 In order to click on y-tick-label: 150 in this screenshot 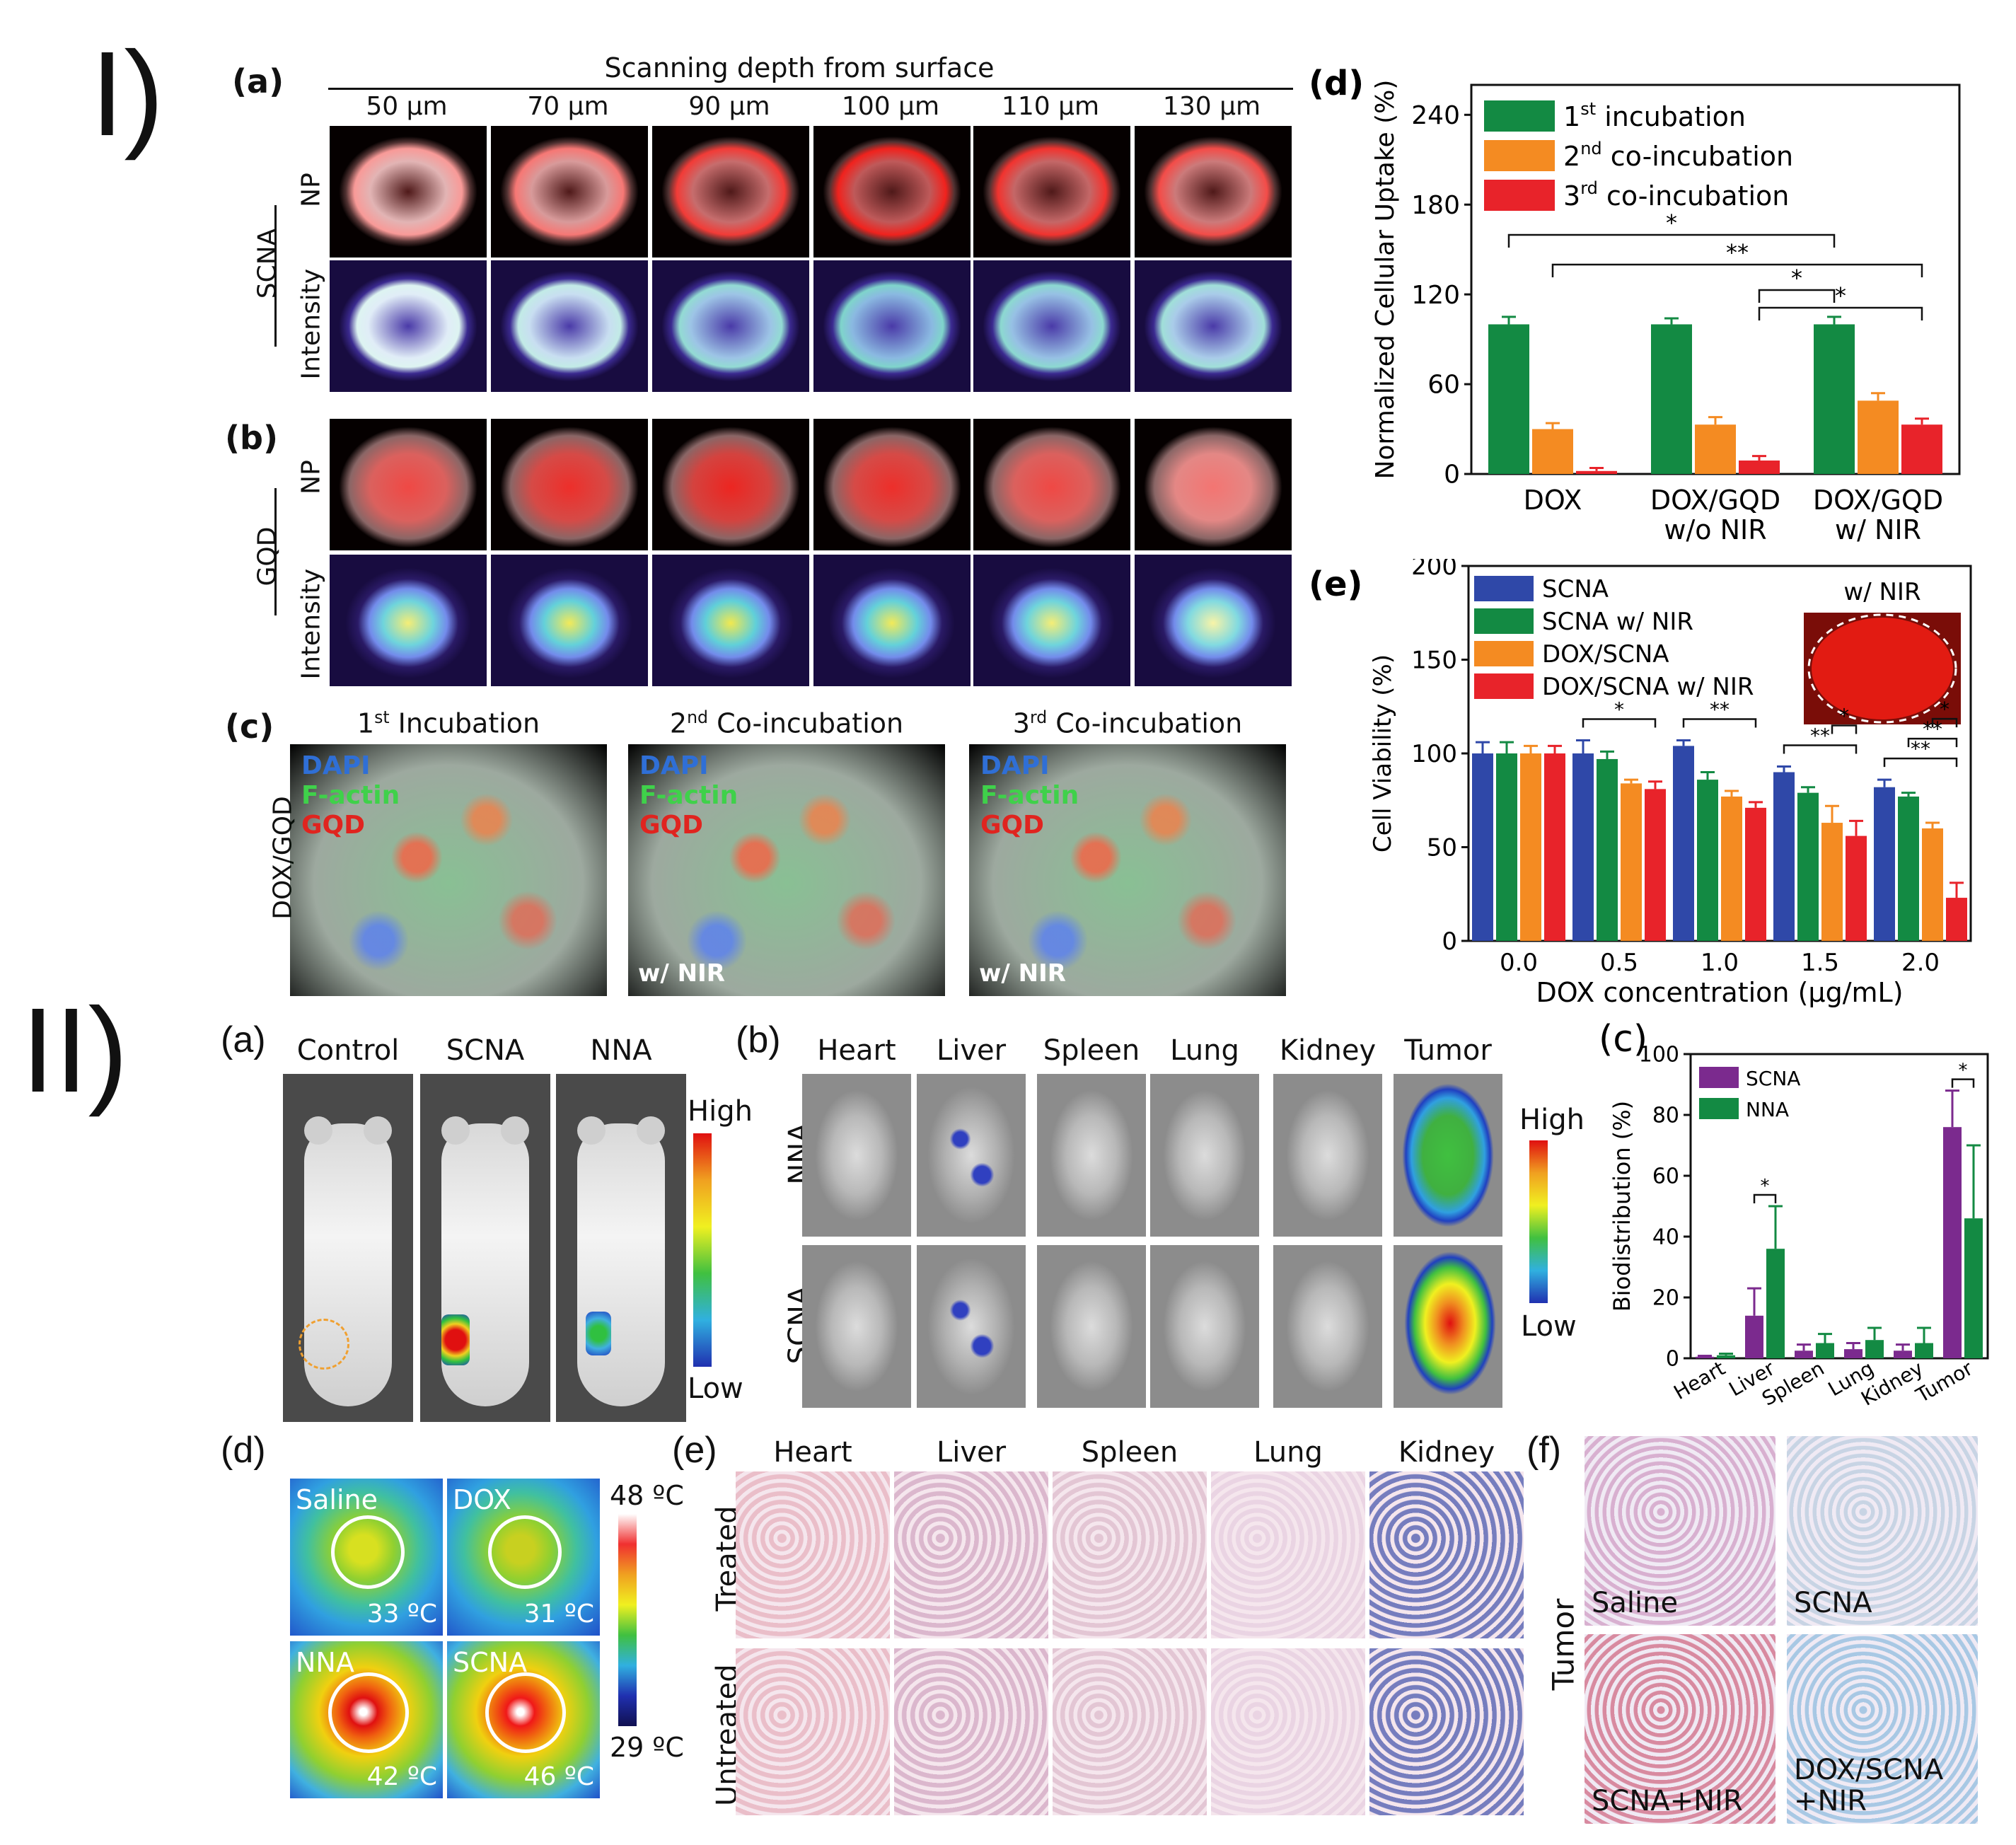, I will do `click(1434, 660)`.